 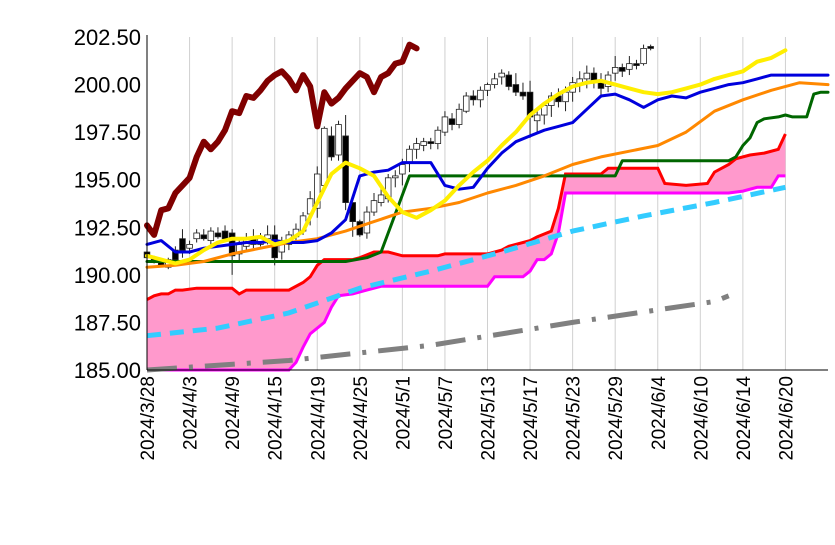 What do you see at coordinates (233, 413) in the screenshot?
I see `x-tick-label: 2024/4/9` at bounding box center [233, 413].